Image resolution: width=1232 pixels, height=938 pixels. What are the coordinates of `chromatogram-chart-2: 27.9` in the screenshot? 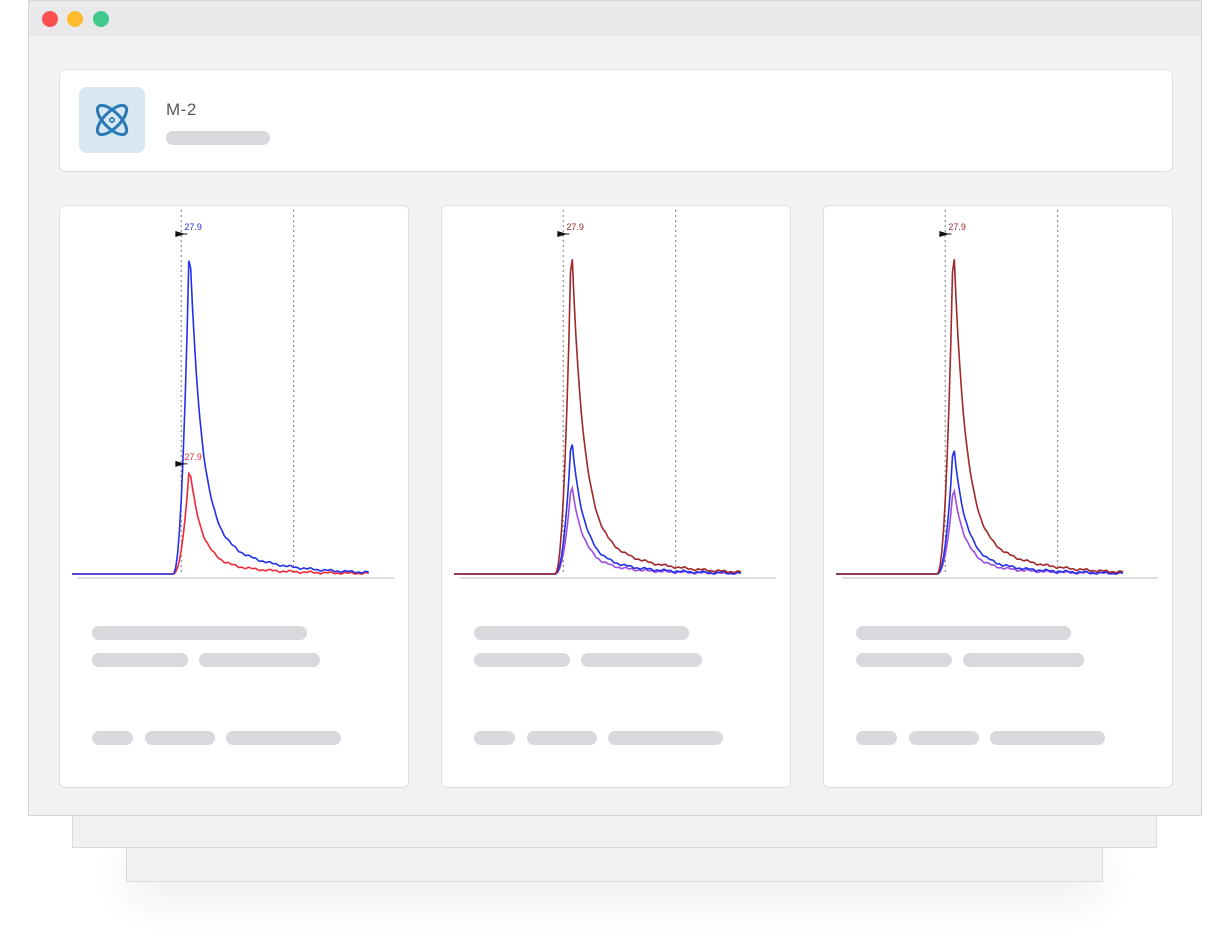 It's located at (615, 394).